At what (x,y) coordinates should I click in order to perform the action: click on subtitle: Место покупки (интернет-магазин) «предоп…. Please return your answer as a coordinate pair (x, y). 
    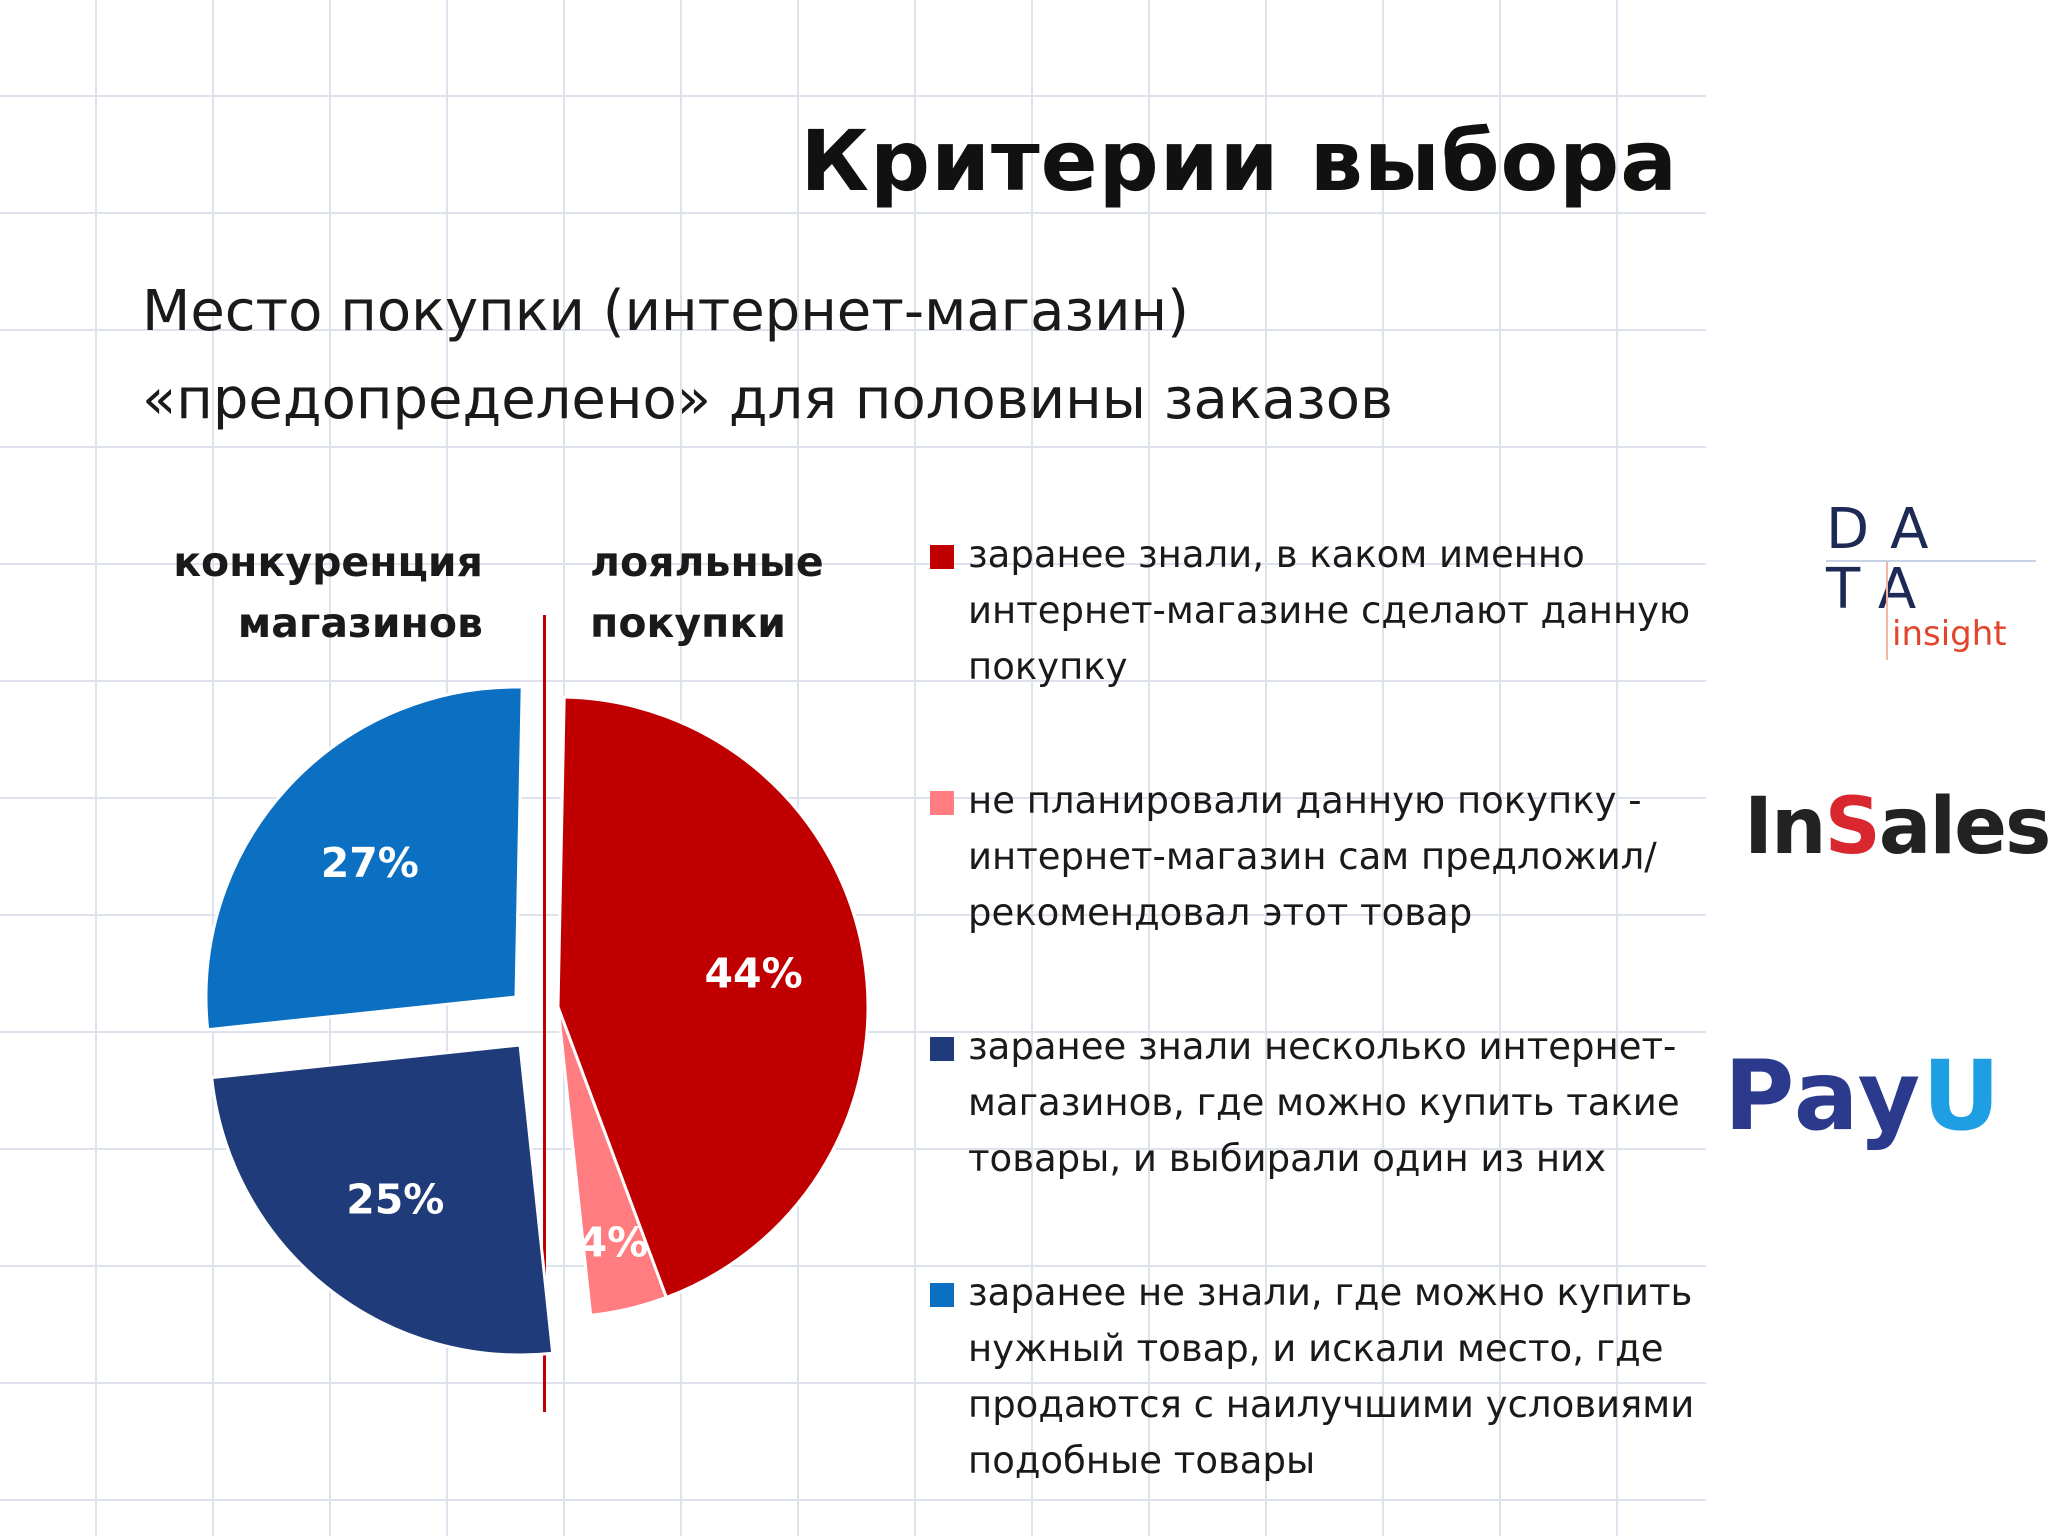
    Looking at the image, I should click on (767, 356).